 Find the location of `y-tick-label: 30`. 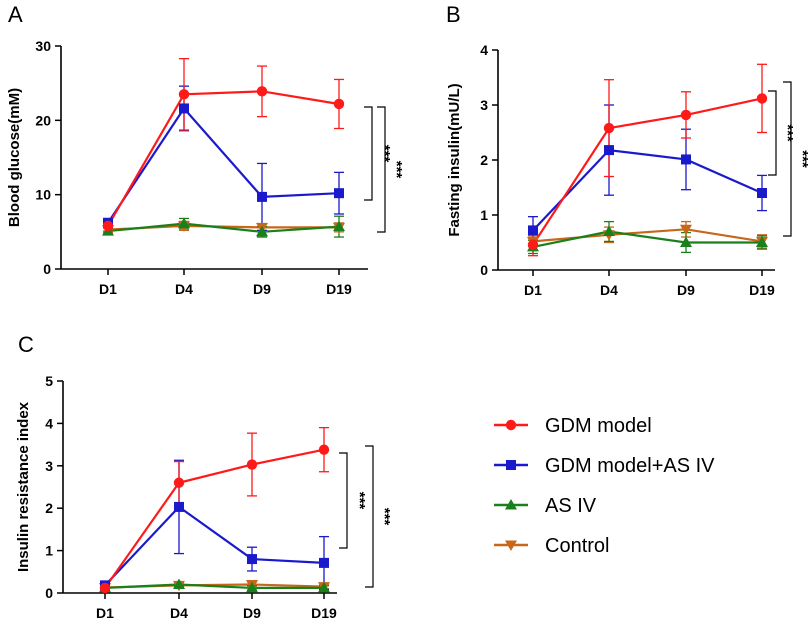

y-tick-label: 30 is located at coordinates (43, 46).